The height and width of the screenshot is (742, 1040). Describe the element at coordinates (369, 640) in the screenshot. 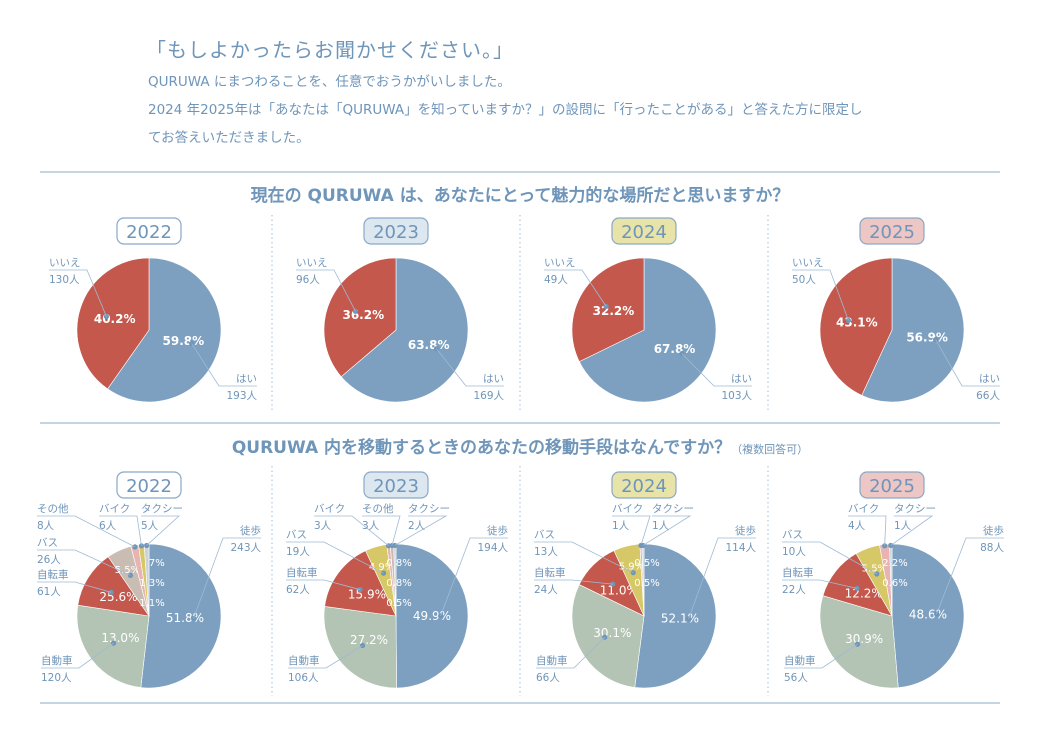

I see `pie-percent-label: 27.2%` at that location.